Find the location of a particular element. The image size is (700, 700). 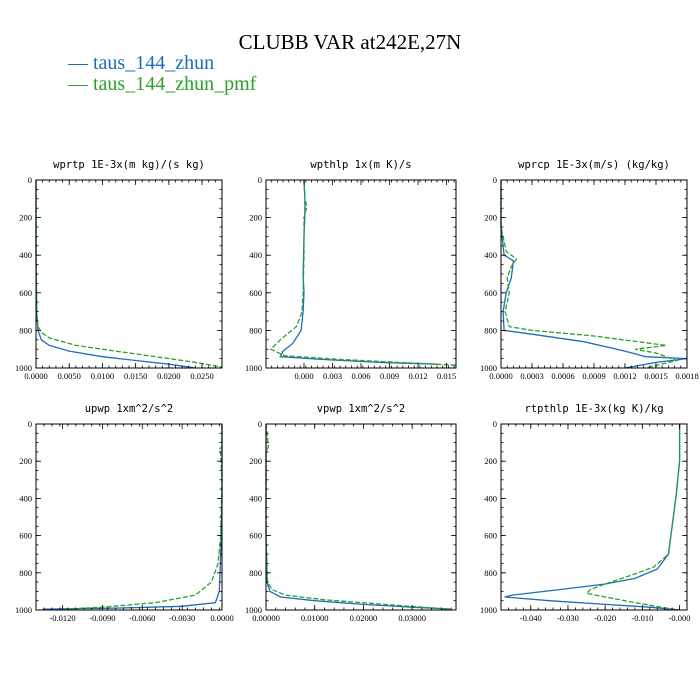

x-tick-label: 0.01000 is located at coordinates (315, 618).